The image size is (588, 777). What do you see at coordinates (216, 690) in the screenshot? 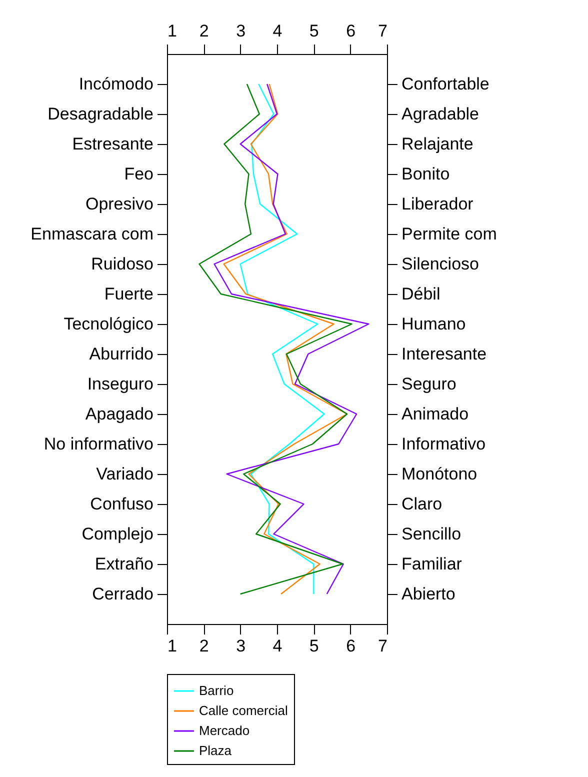
I see `legend-label: Barrio` at bounding box center [216, 690].